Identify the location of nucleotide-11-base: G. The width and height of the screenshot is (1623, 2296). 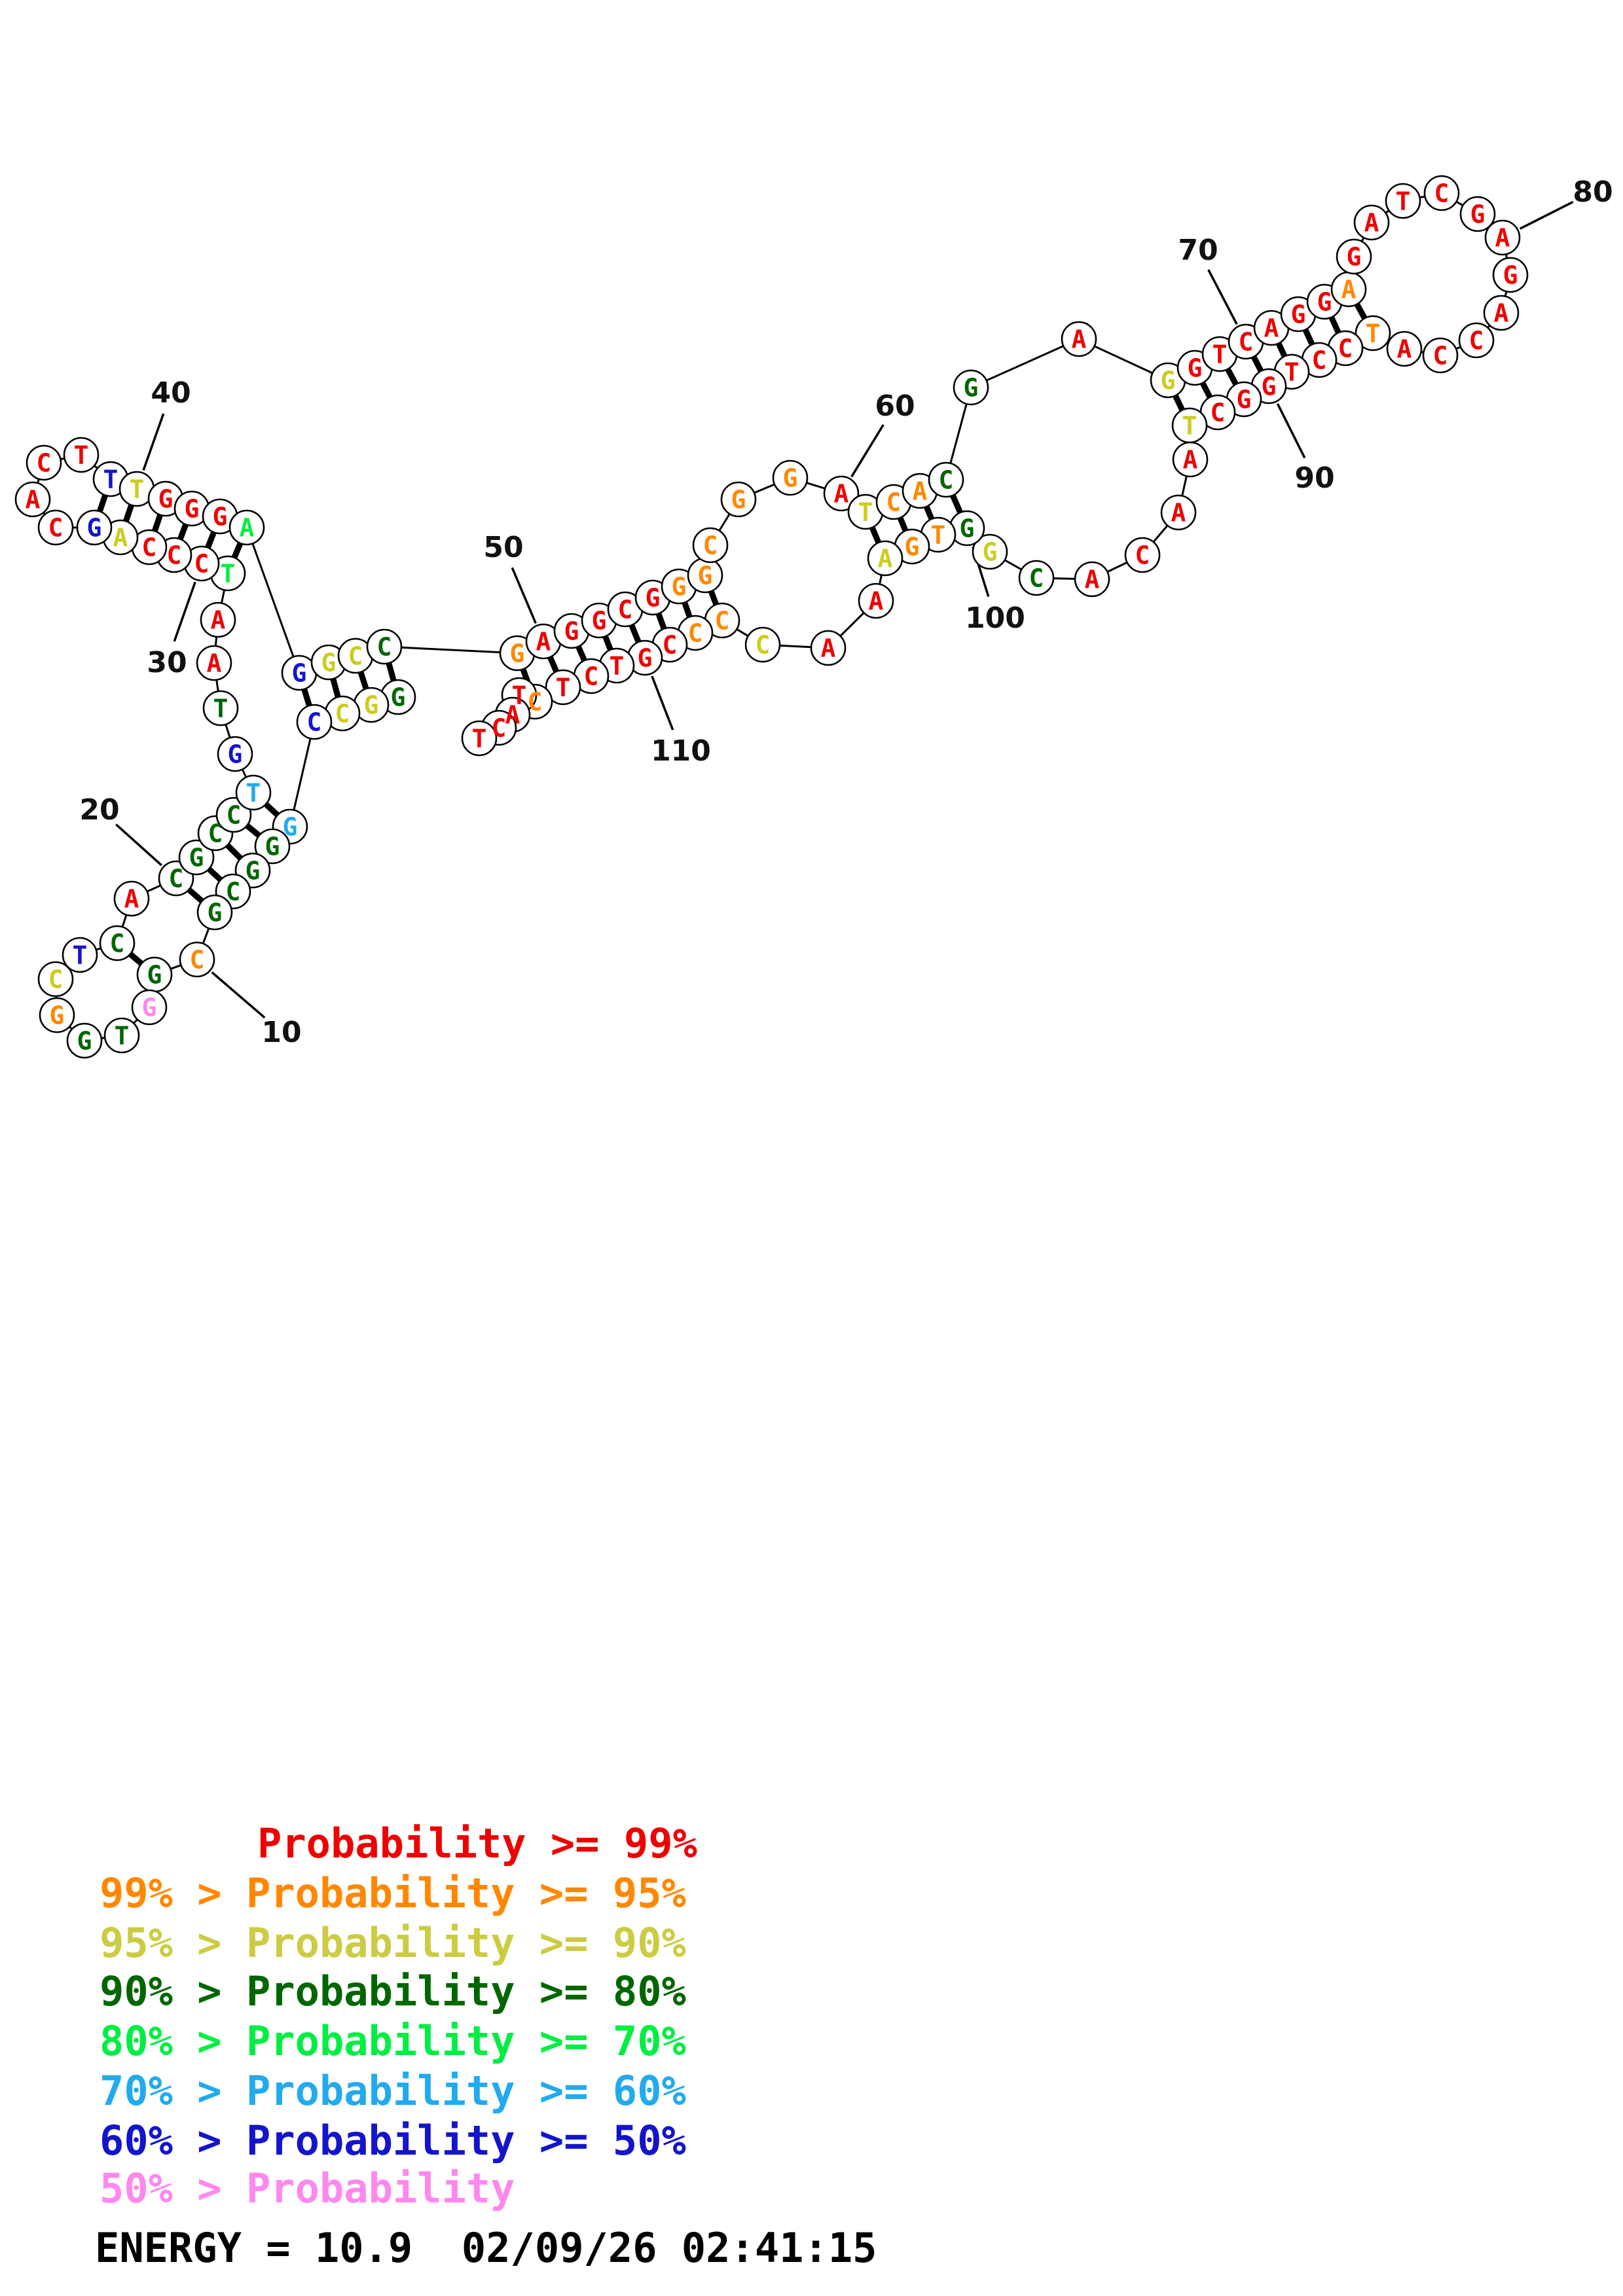
(154, 975).